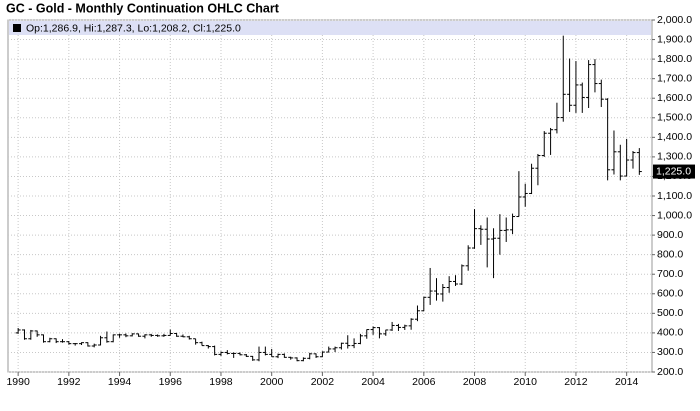  What do you see at coordinates (674, 59) in the screenshot?
I see `y-tick-label: 1,800.0` at bounding box center [674, 59].